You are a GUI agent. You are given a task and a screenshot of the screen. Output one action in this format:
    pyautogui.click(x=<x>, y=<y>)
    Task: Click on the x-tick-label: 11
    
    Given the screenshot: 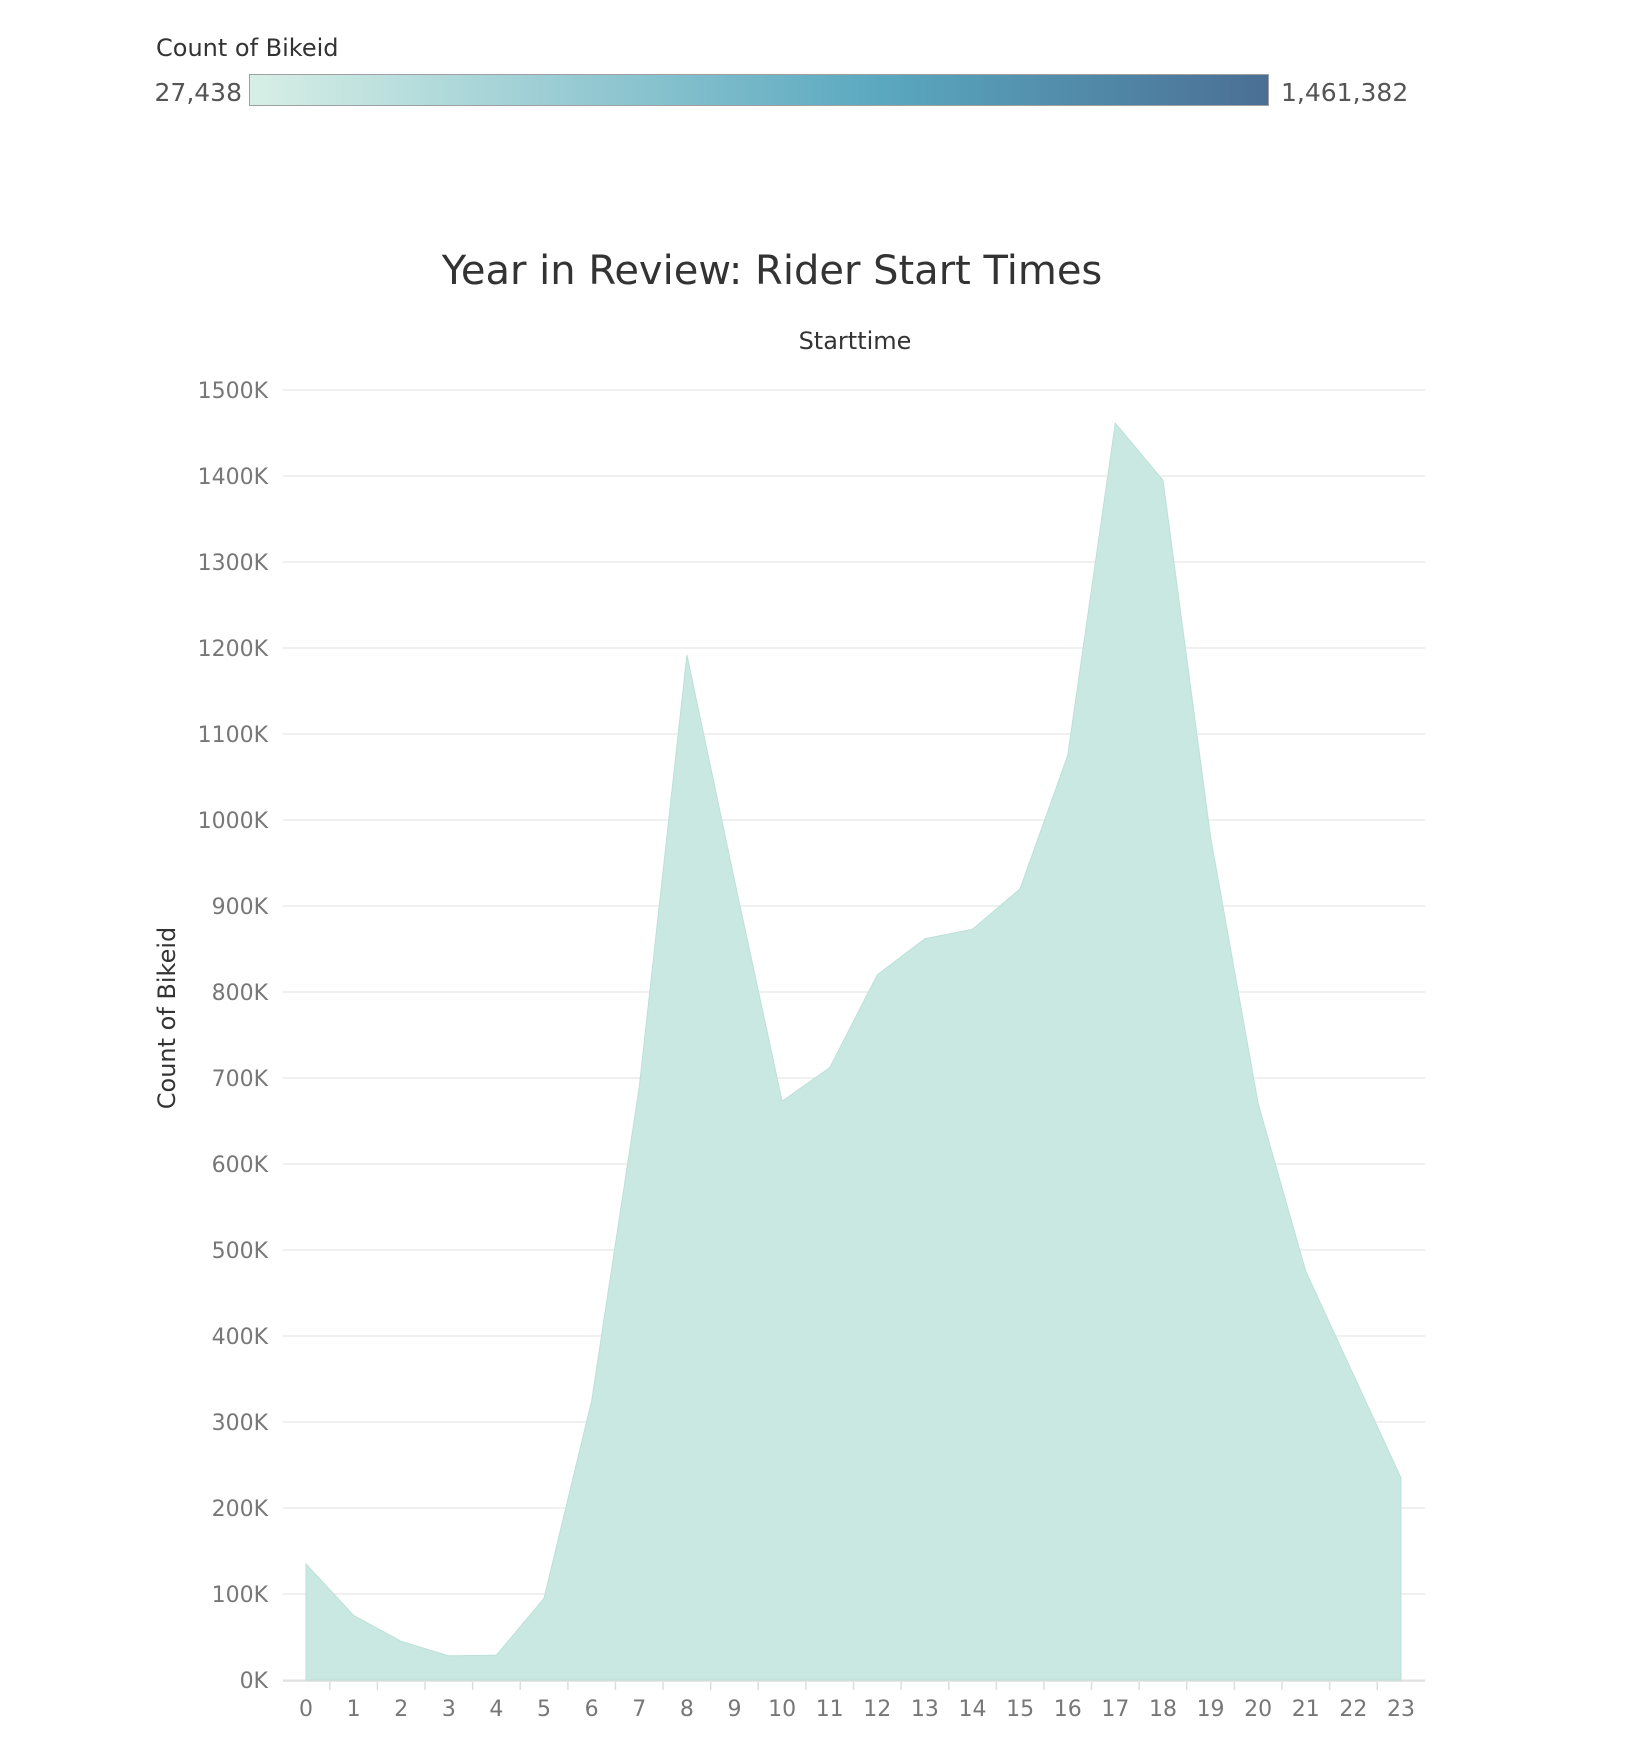 What is the action you would take?
    pyautogui.click(x=830, y=1709)
    